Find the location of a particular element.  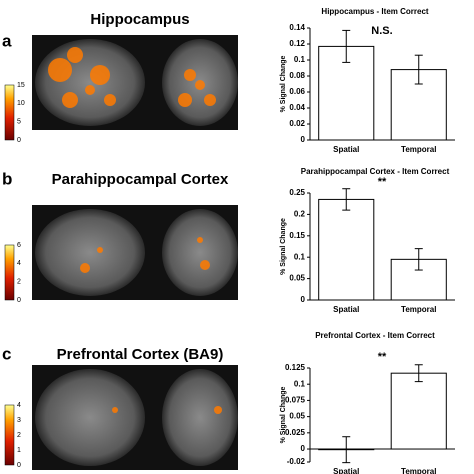

panel-title: Prefrontal Cortex (BA9) is located at coordinates (140, 354).